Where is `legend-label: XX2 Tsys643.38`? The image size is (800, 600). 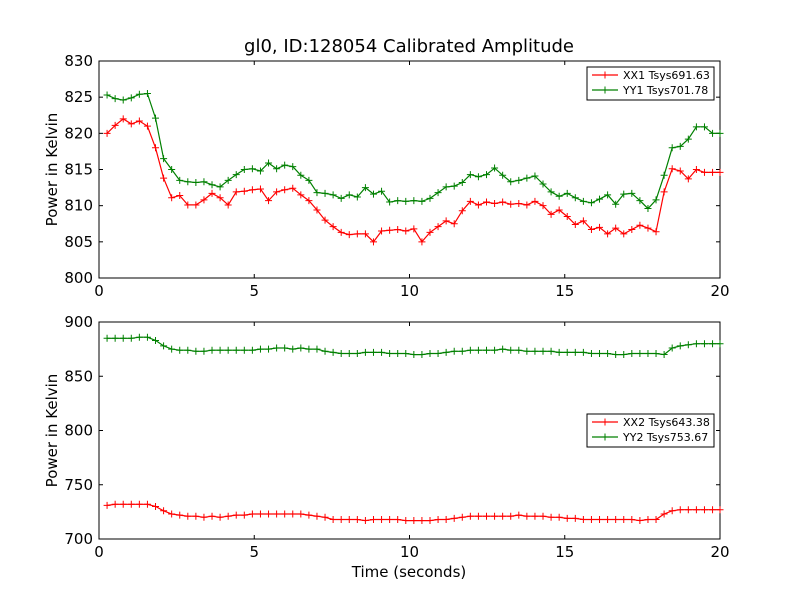
legend-label: XX2 Tsys643.38 is located at coordinates (666, 422).